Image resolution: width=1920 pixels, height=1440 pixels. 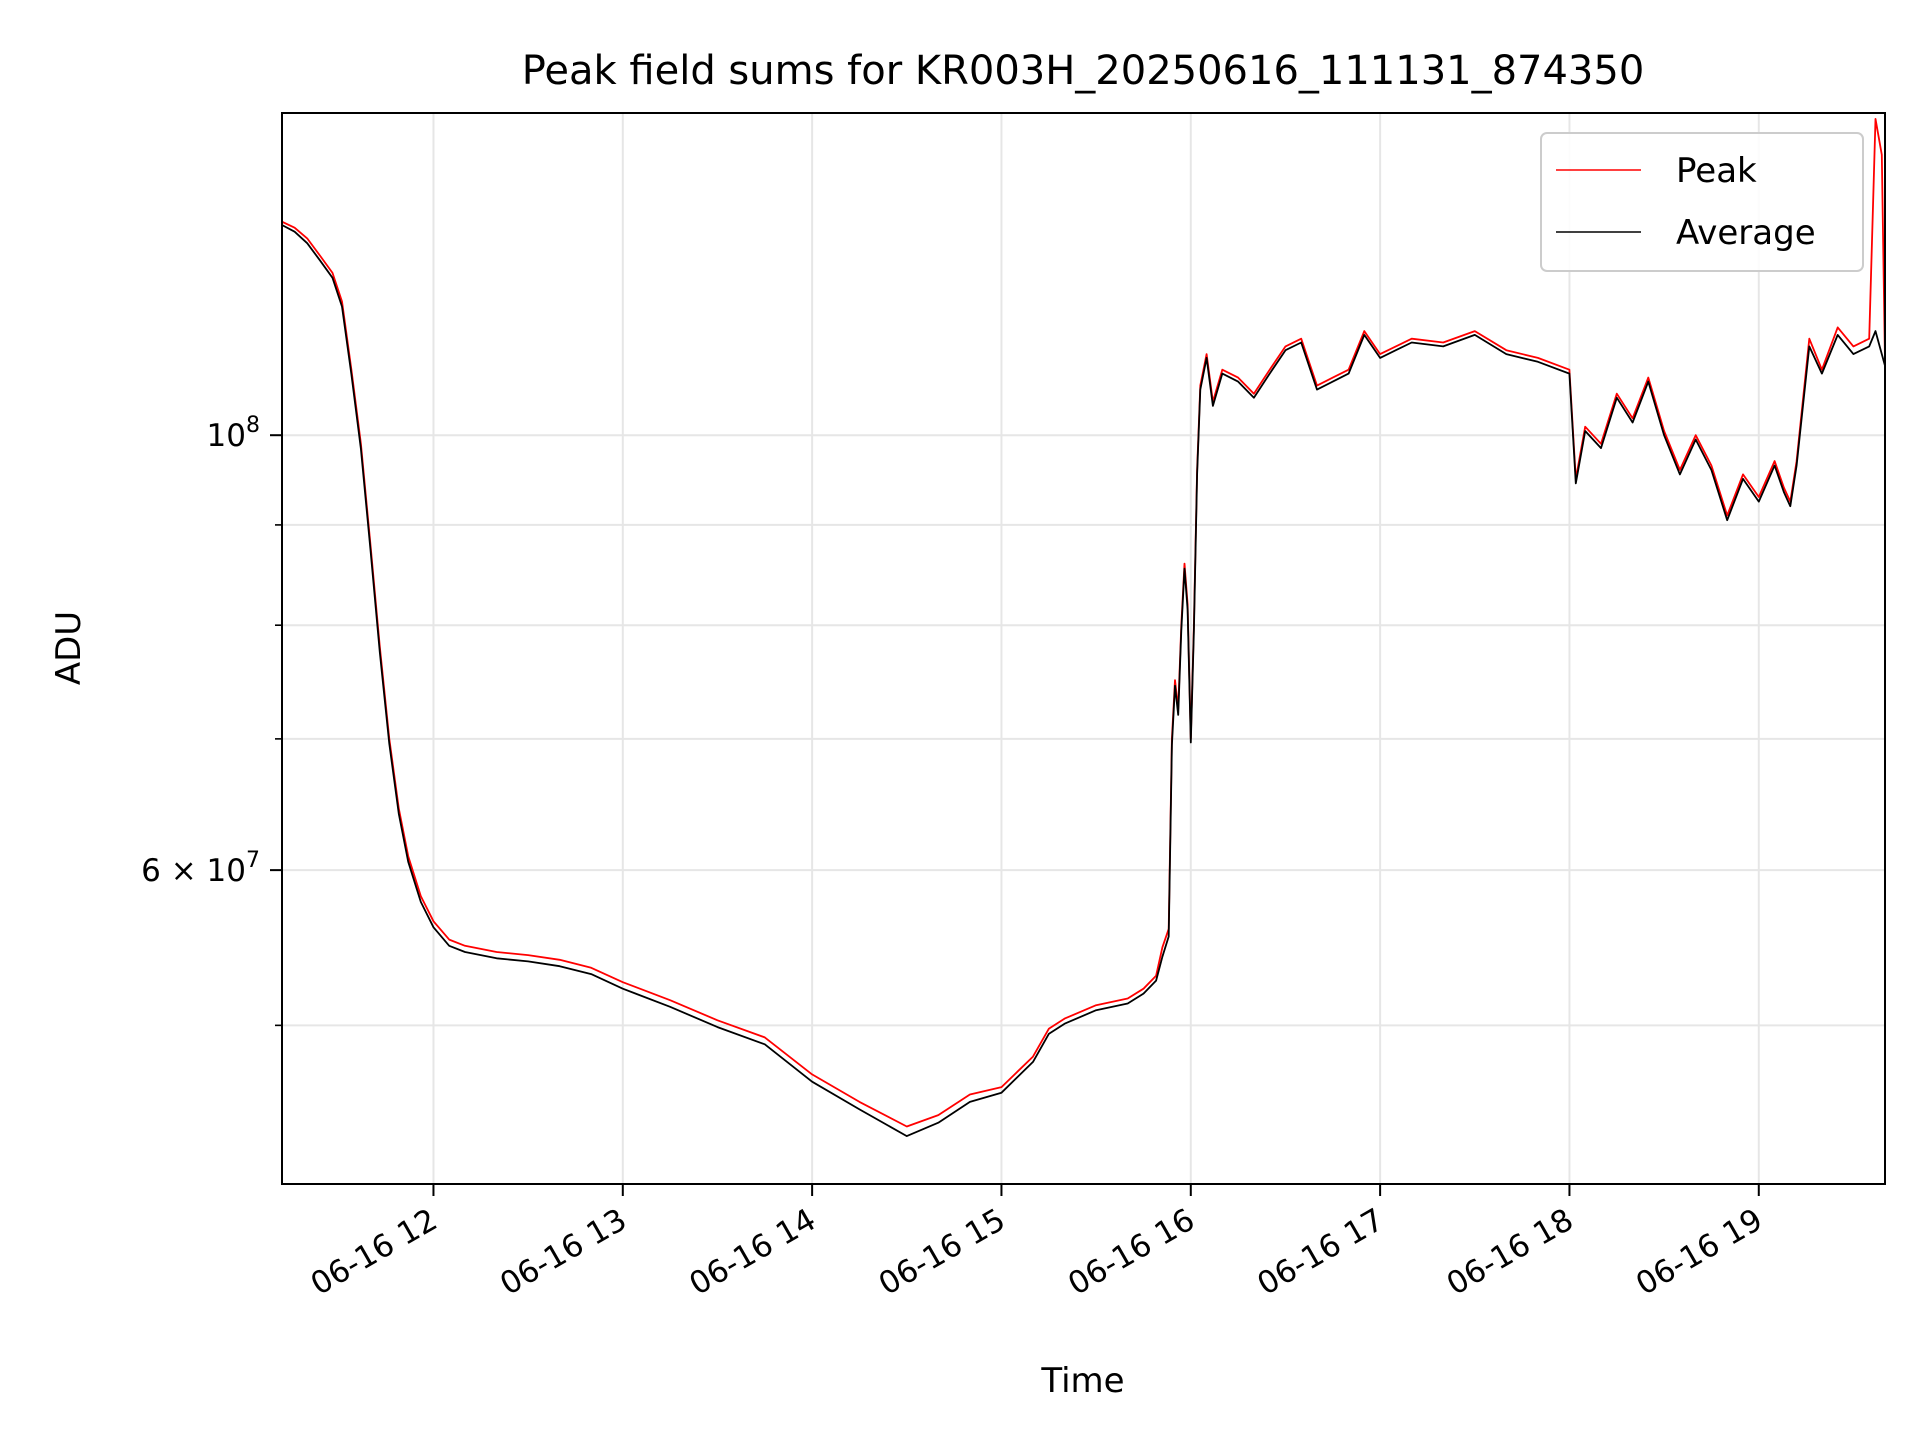 What do you see at coordinates (253, 425) in the screenshot?
I see `y-tick-label-exponent: 8` at bounding box center [253, 425].